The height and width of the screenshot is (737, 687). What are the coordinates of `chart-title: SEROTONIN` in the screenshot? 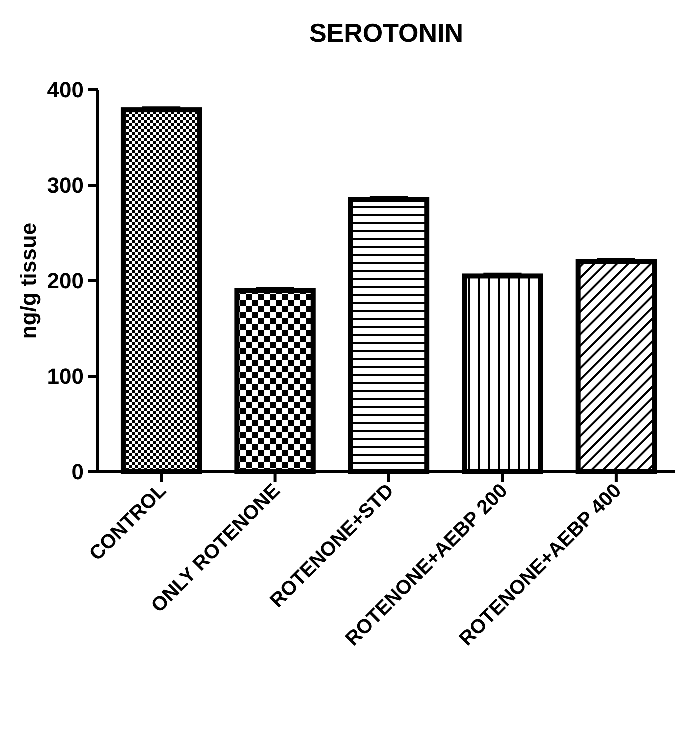 It's located at (386, 33).